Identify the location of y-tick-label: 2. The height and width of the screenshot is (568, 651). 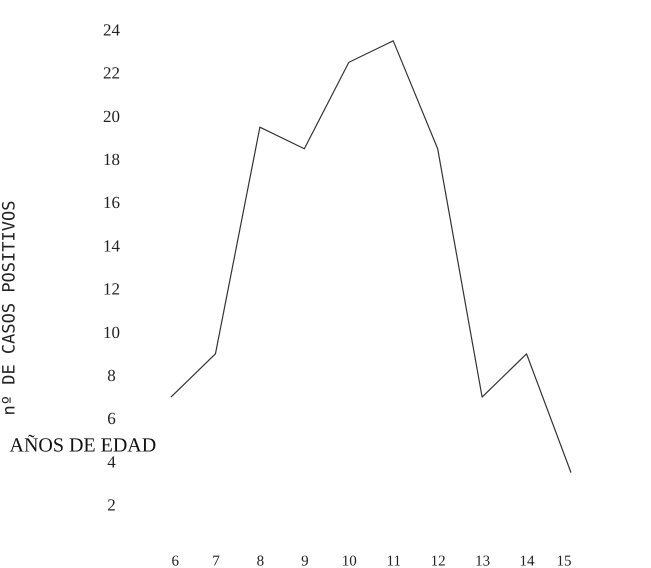
(111, 505).